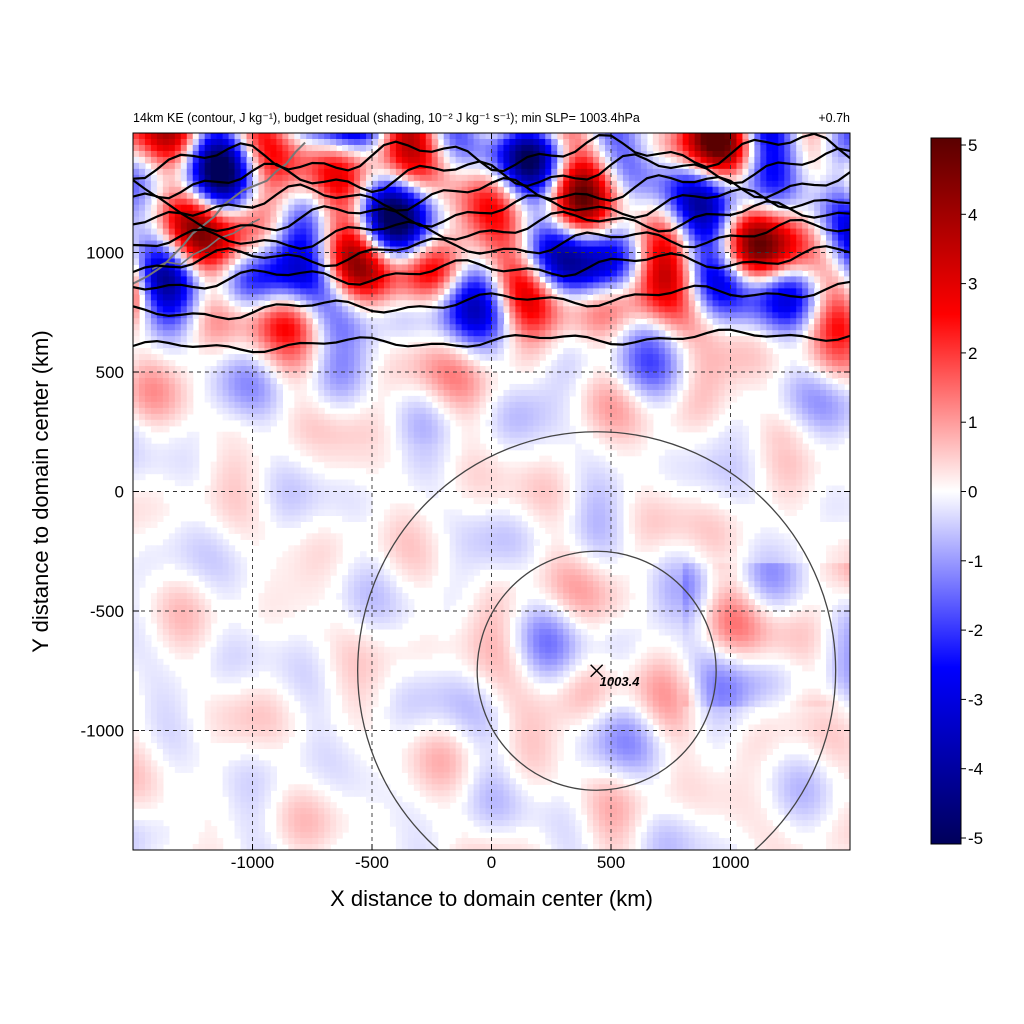 This screenshot has width=1024, height=1024. I want to click on x-tick-label: -1000, so click(252, 862).